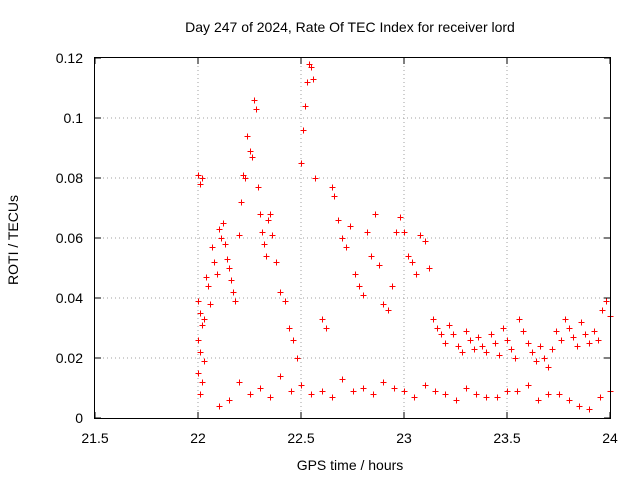 The height and width of the screenshot is (480, 640). What do you see at coordinates (404, 438) in the screenshot?
I see `x-tick-label: 23` at bounding box center [404, 438].